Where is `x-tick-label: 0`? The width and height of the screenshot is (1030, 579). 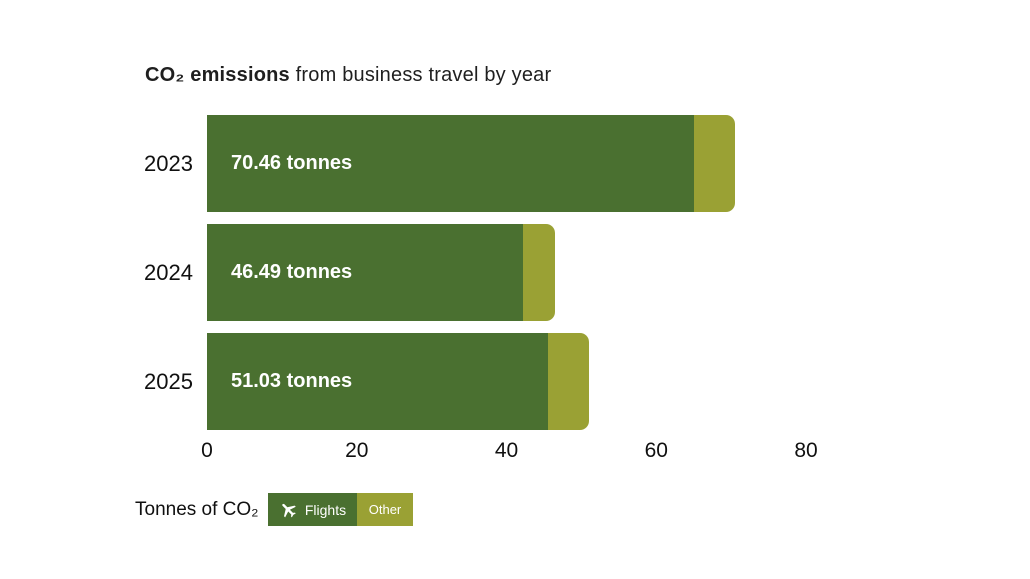 x-tick-label: 0 is located at coordinates (207, 450).